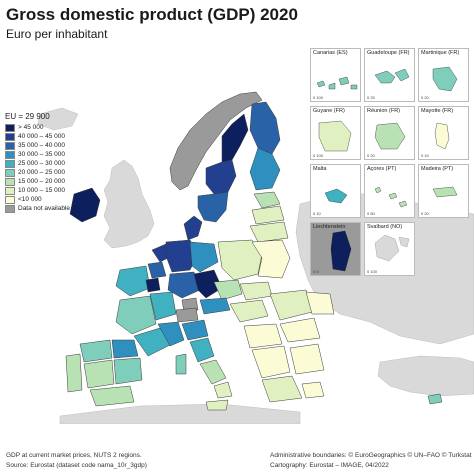 This screenshot has height=474, width=474. Describe the element at coordinates (27, 116) in the screenshot. I see `legend-eu-average: EU = 29 900` at that location.